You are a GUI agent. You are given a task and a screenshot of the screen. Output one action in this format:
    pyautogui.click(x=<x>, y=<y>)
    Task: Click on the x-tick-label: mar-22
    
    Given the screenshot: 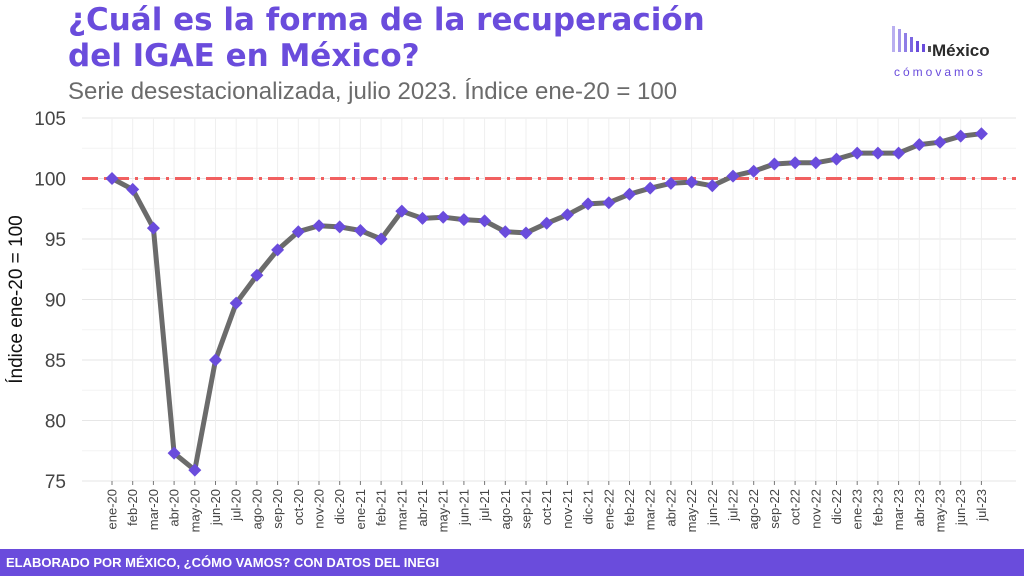 What is the action you would take?
    pyautogui.click(x=650, y=509)
    